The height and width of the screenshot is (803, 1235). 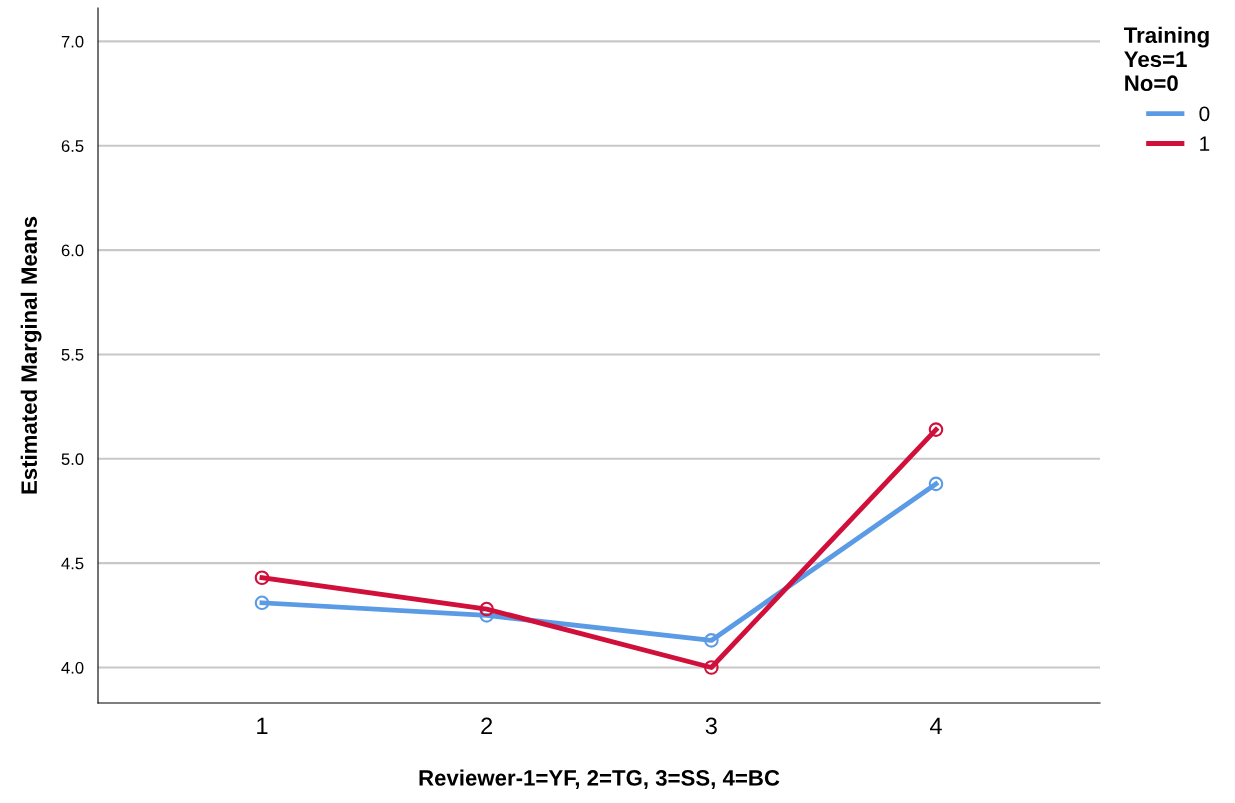 What do you see at coordinates (1205, 143) in the screenshot?
I see `legend-label: 1` at bounding box center [1205, 143].